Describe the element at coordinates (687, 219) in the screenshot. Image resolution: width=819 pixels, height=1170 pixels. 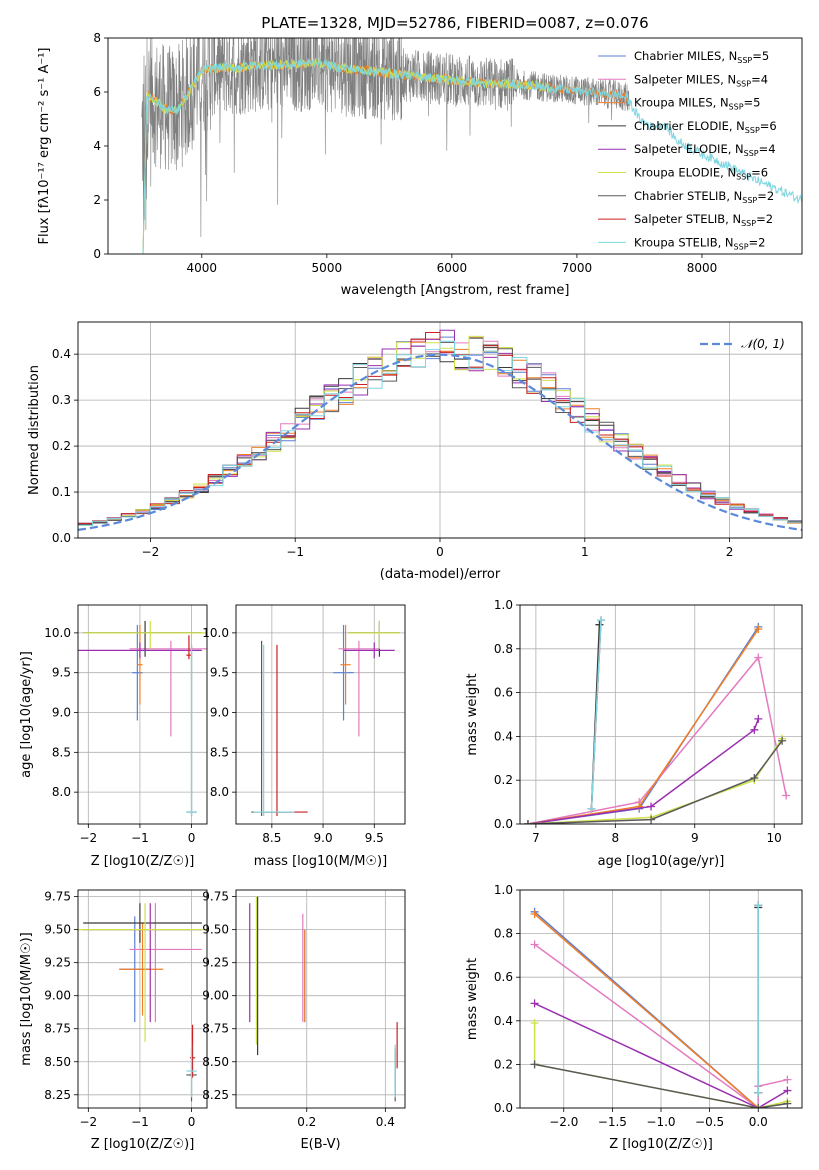
I see `legend-label-main: Salpeter STELIB, N` at that location.